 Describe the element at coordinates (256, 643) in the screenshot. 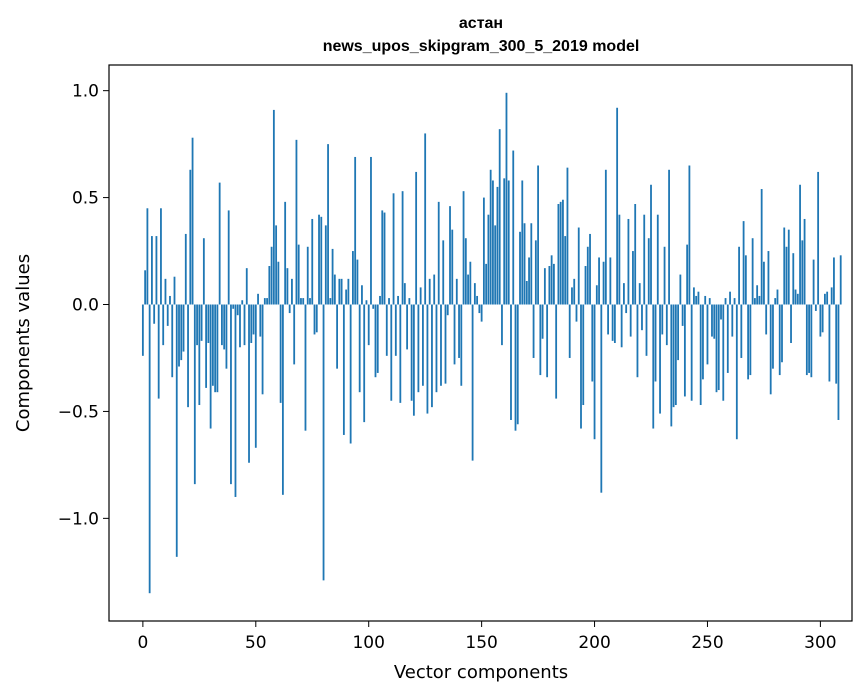

I see `x-tick-label: 50` at that location.